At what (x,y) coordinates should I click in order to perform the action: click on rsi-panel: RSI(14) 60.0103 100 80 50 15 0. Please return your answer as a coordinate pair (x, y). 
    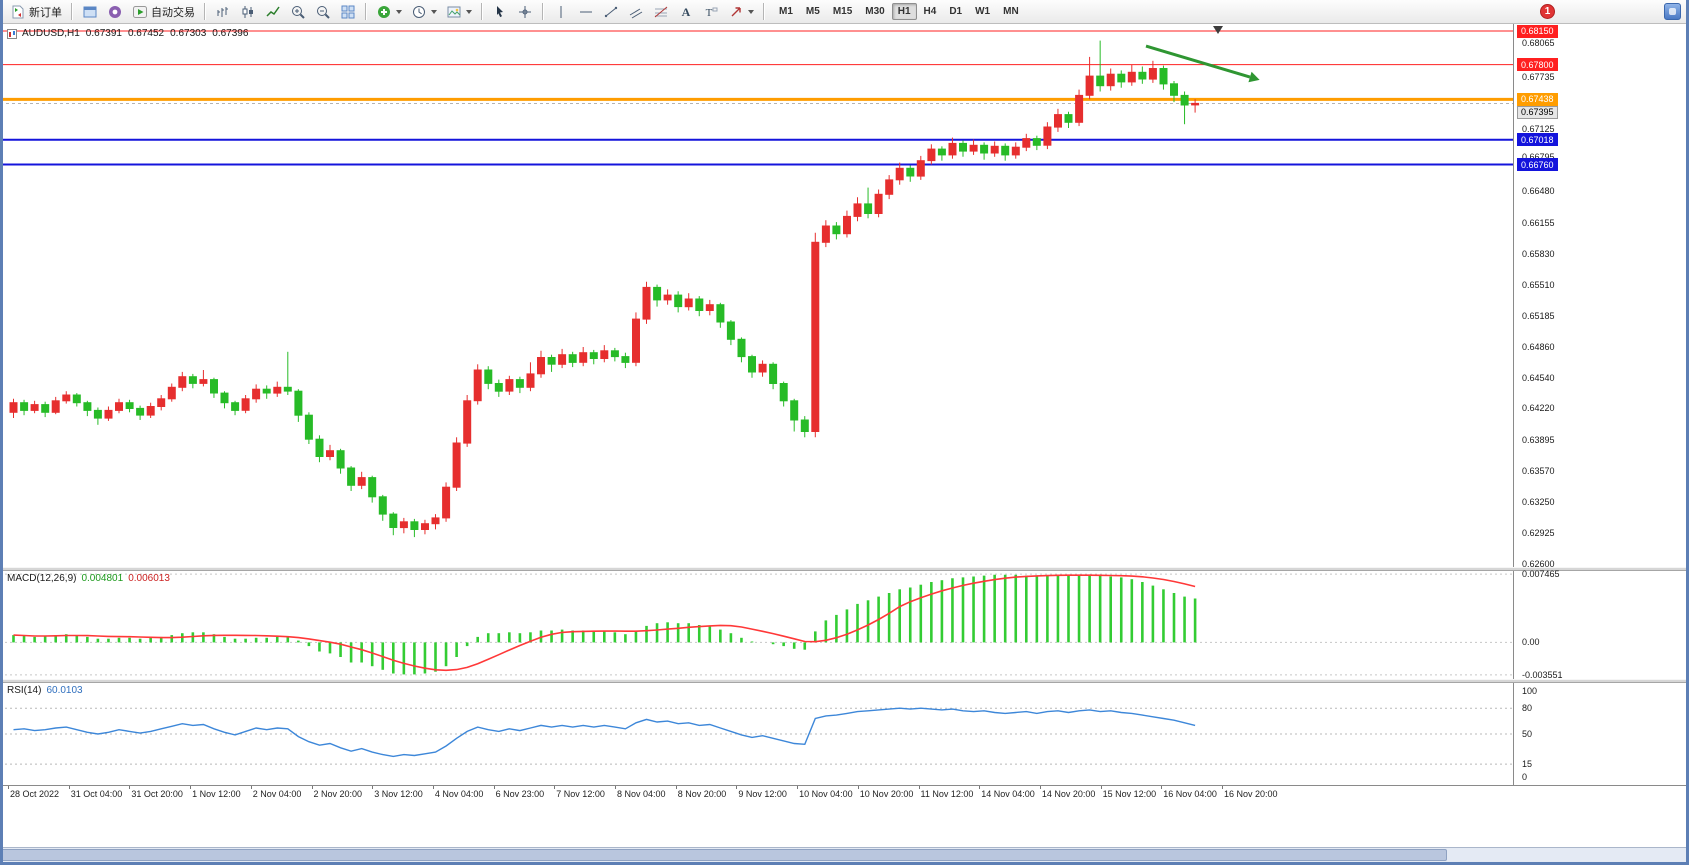
    Looking at the image, I should click on (844, 734).